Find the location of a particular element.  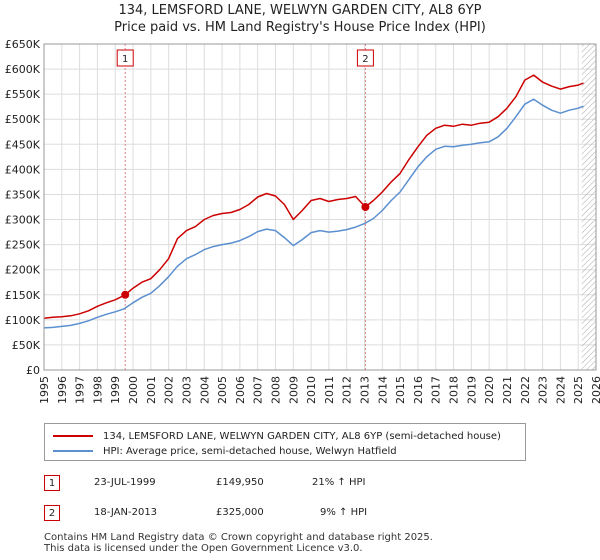

sale-date: 23-JUL-1999 is located at coordinates (125, 482).